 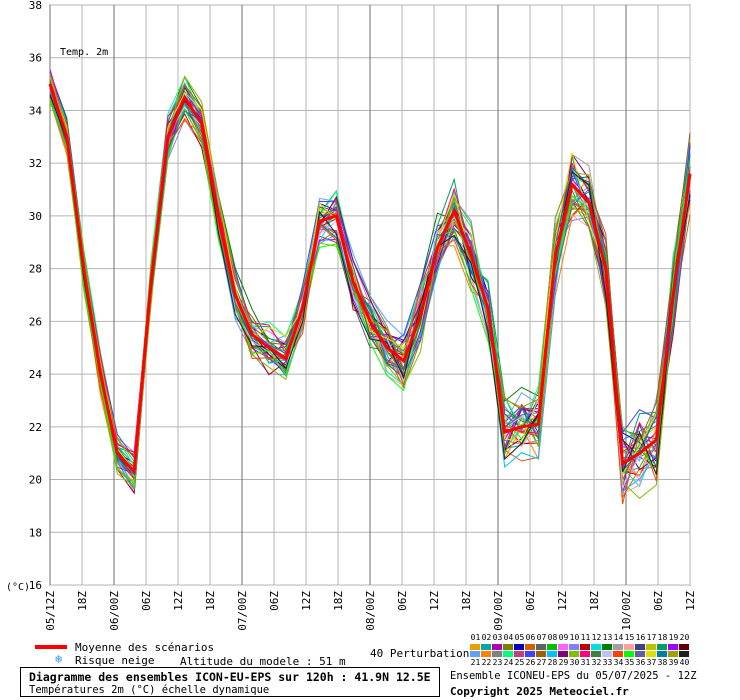 What do you see at coordinates (574, 662) in the screenshot?
I see `perturbation-number: 30` at bounding box center [574, 662].